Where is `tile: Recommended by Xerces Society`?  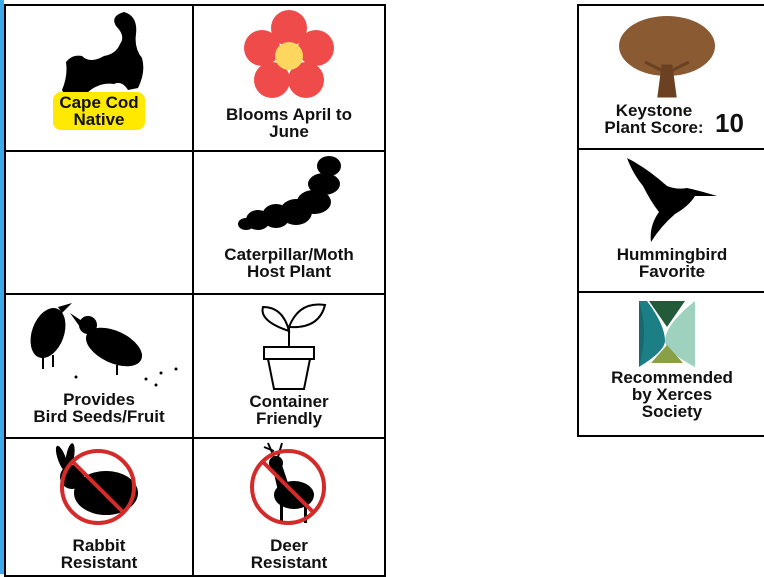 tile: Recommended by Xerces Society is located at coordinates (670, 364).